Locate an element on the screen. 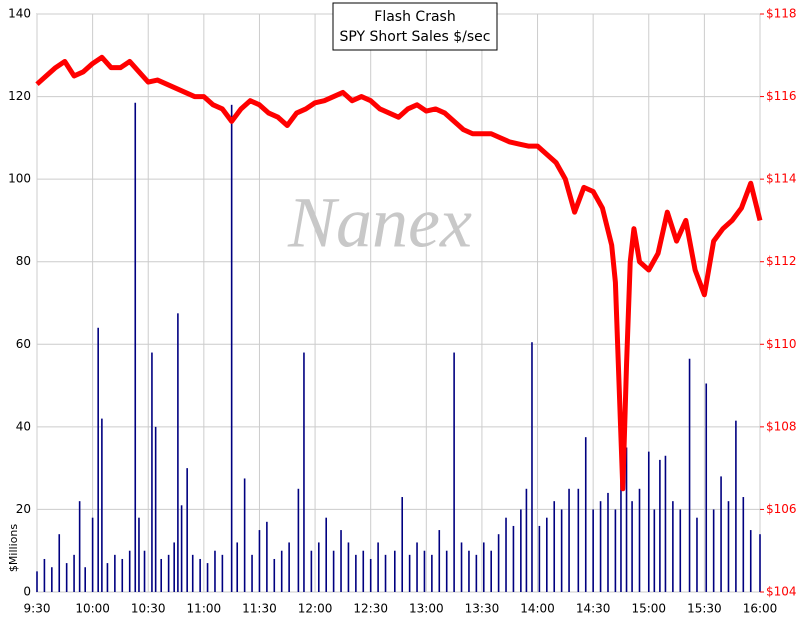 The image size is (803, 630). y-tick-label: 120 is located at coordinates (19, 96).